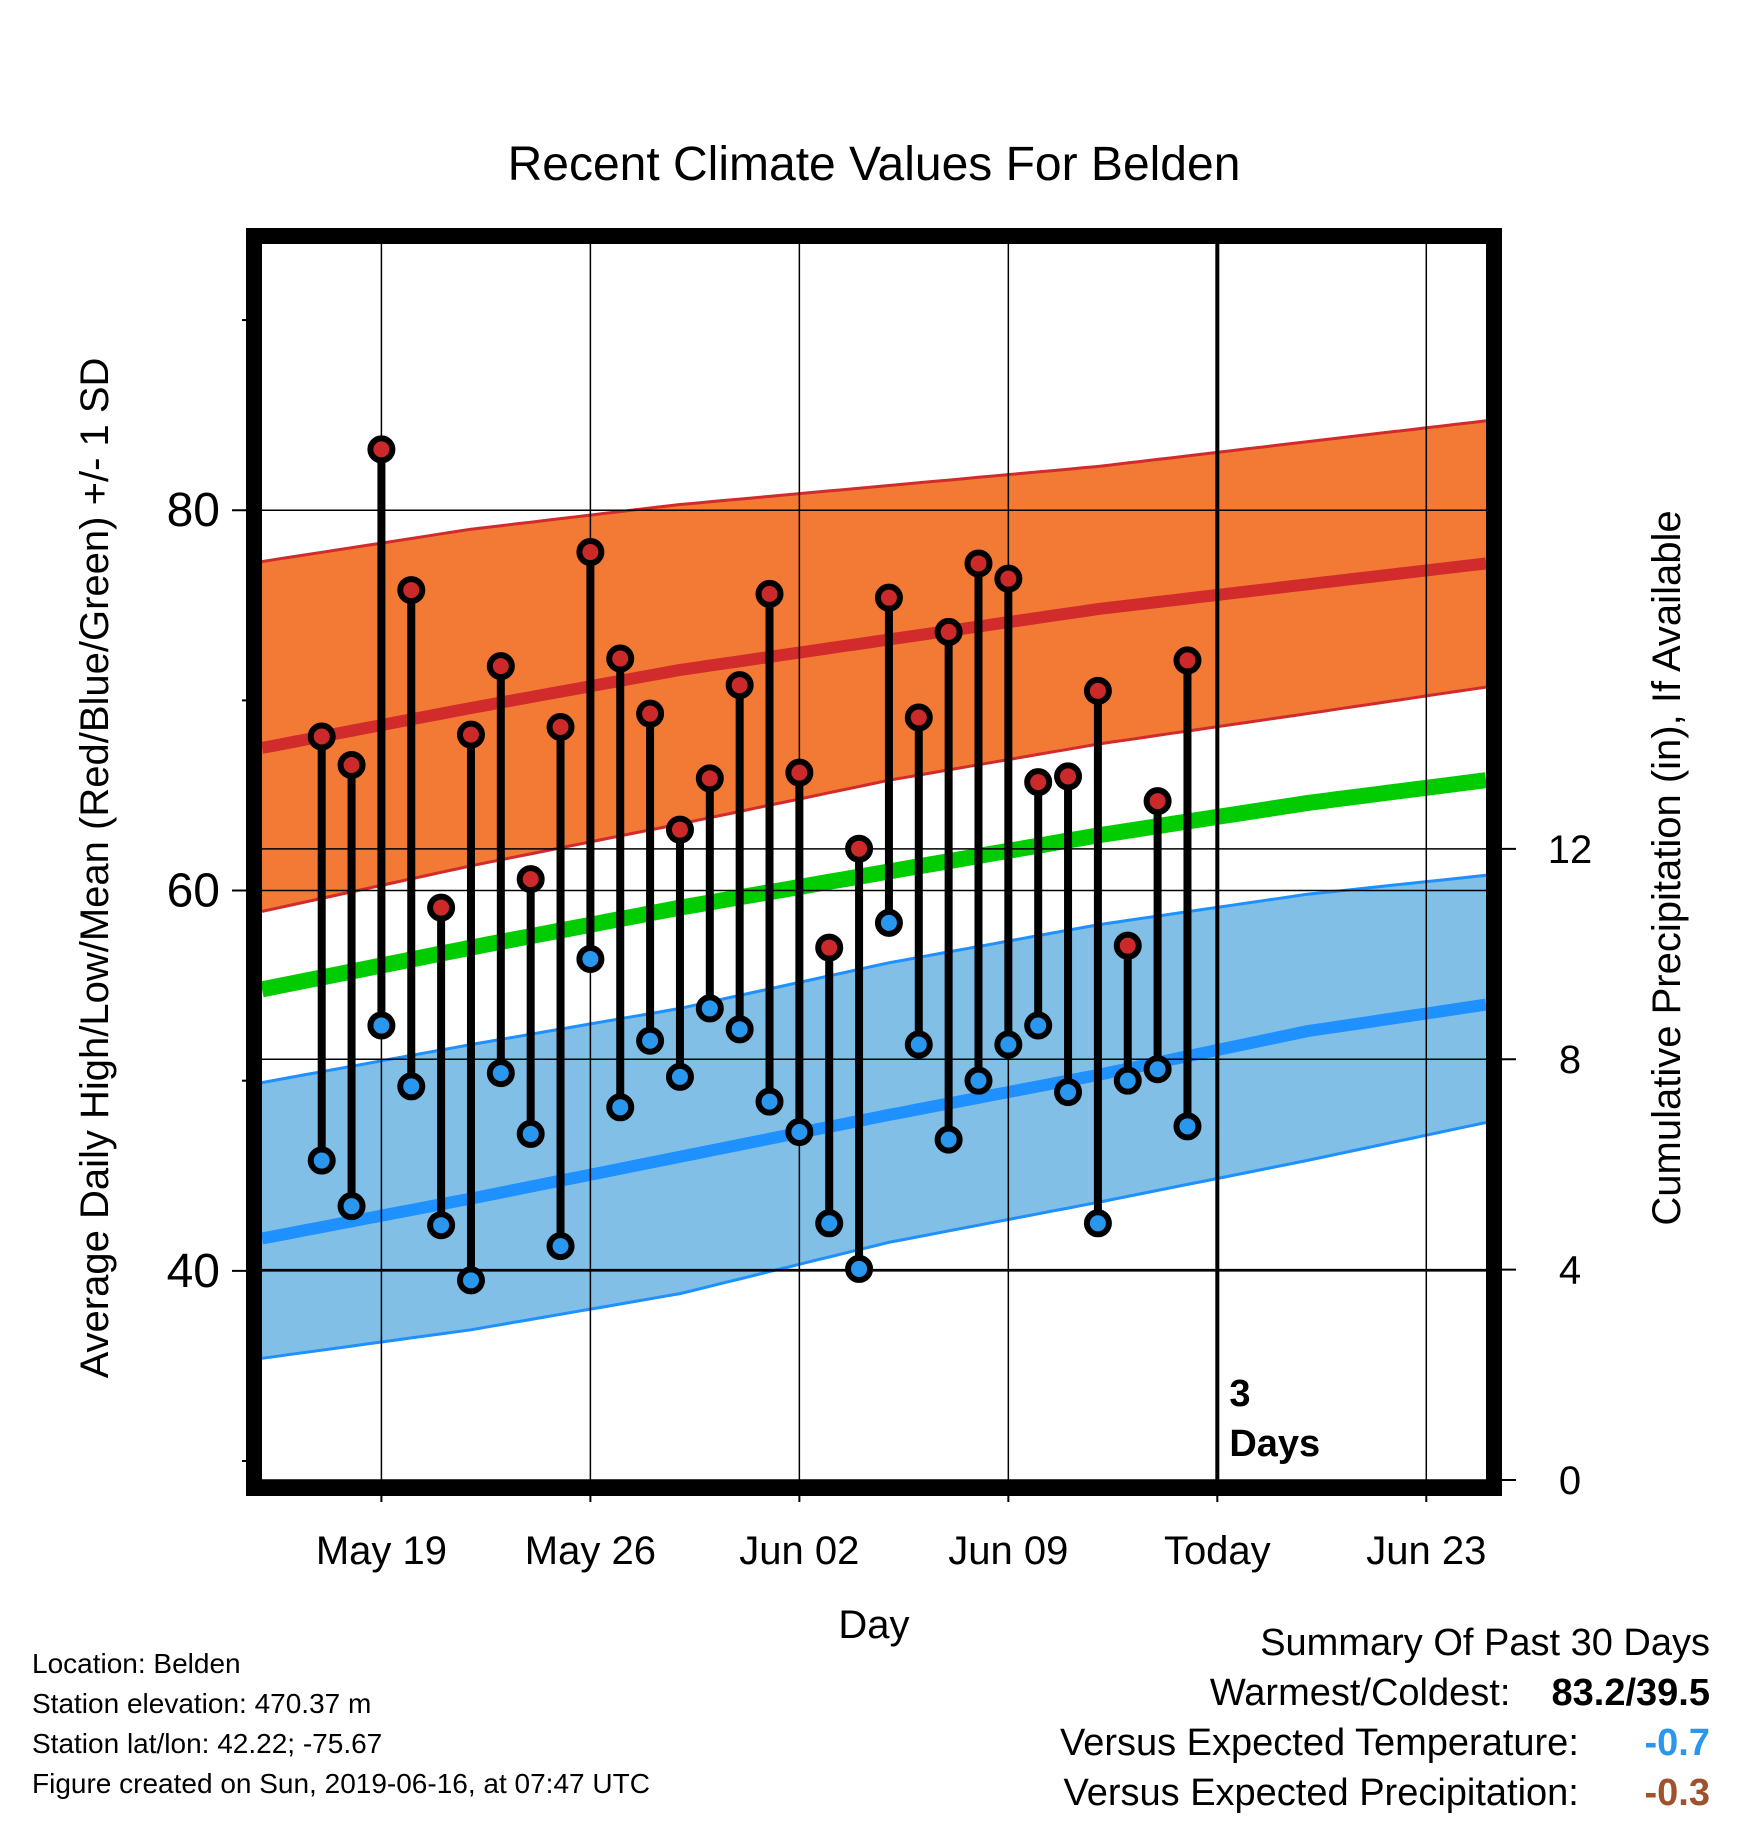  What do you see at coordinates (874, 885) in the screenshot?
I see `mean-normal-line` at bounding box center [874, 885].